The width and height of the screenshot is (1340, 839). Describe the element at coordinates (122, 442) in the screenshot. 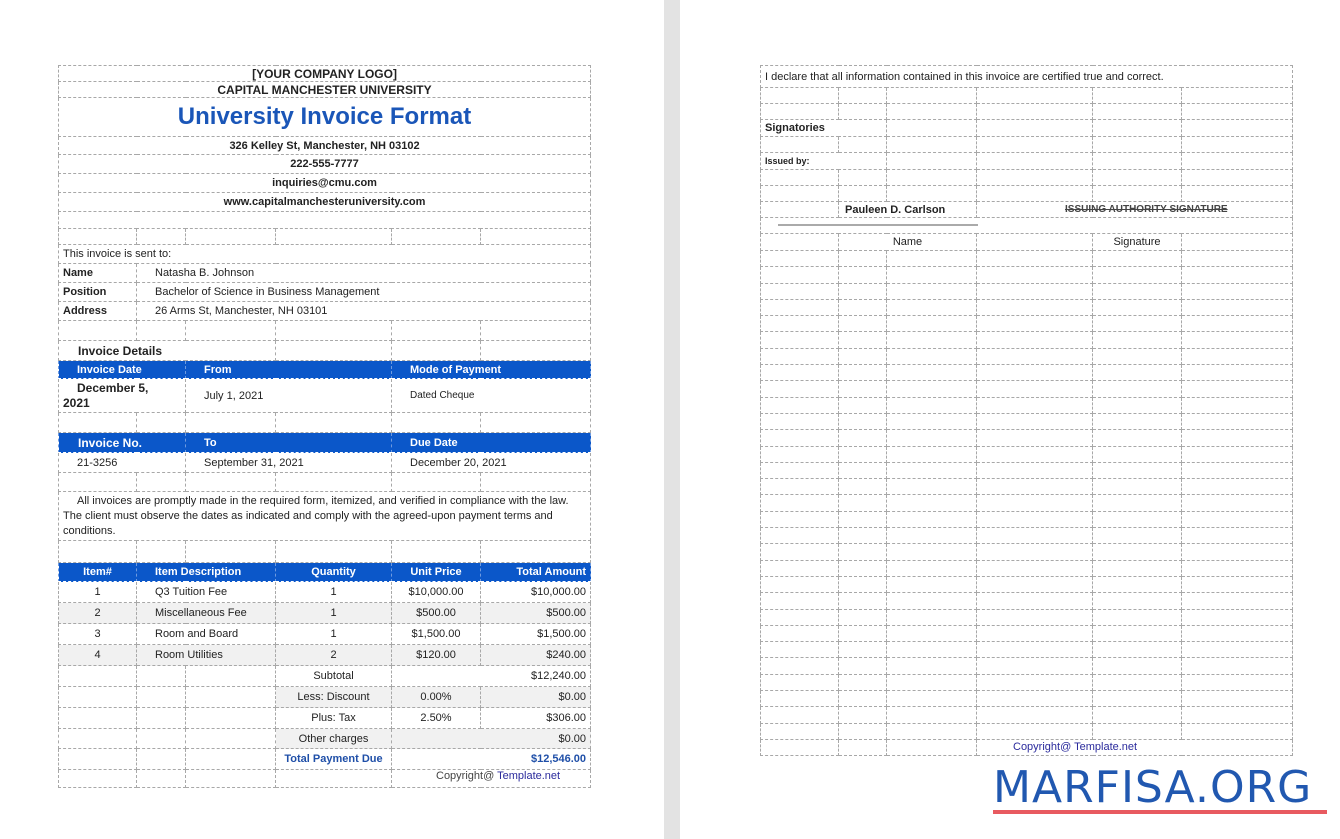

I see `invoice-no-header: Invoice No.` at that location.